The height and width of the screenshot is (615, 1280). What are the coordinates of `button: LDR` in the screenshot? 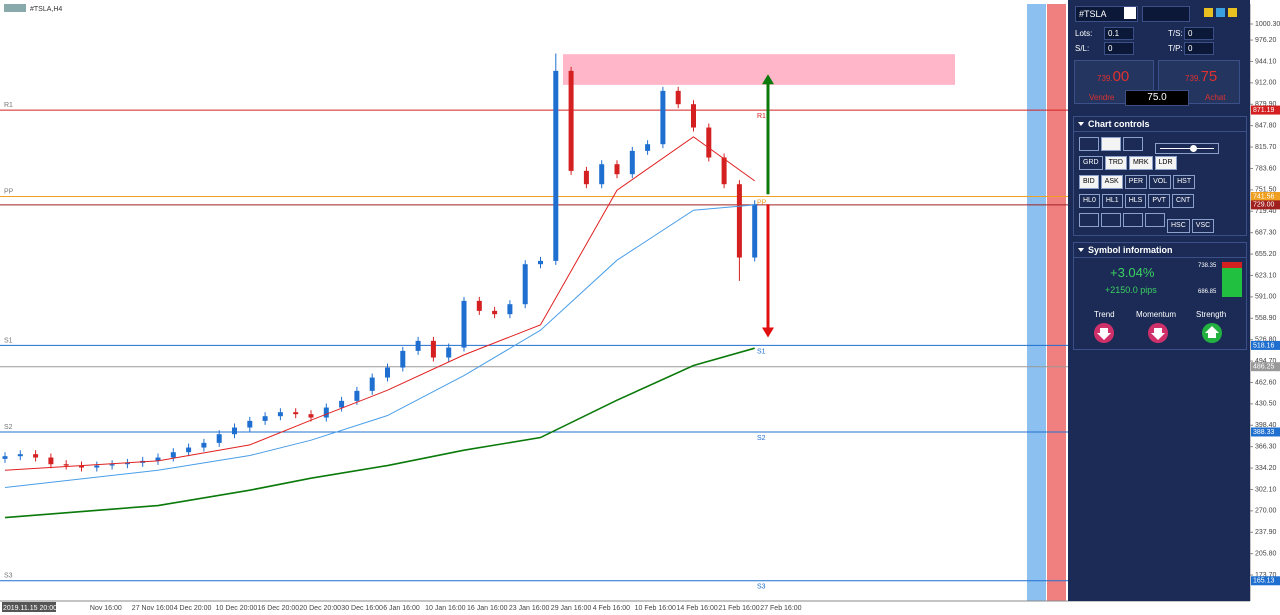 It's located at (1165, 163).